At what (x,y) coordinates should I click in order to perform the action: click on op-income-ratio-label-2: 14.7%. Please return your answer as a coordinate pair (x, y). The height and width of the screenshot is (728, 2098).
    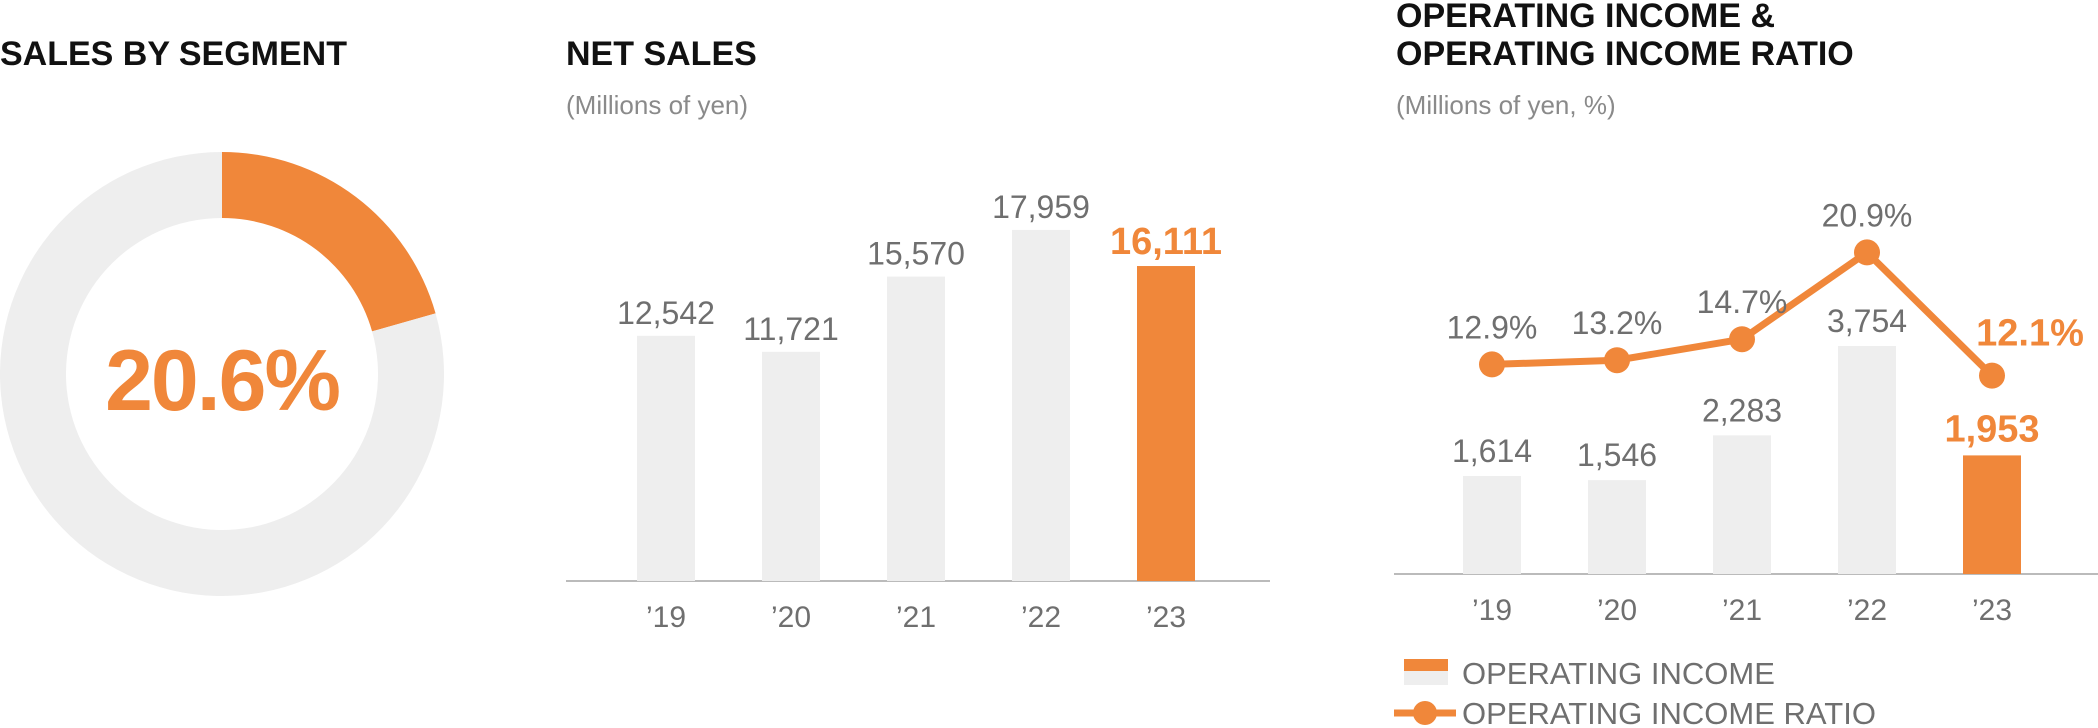
    Looking at the image, I should click on (1742, 302).